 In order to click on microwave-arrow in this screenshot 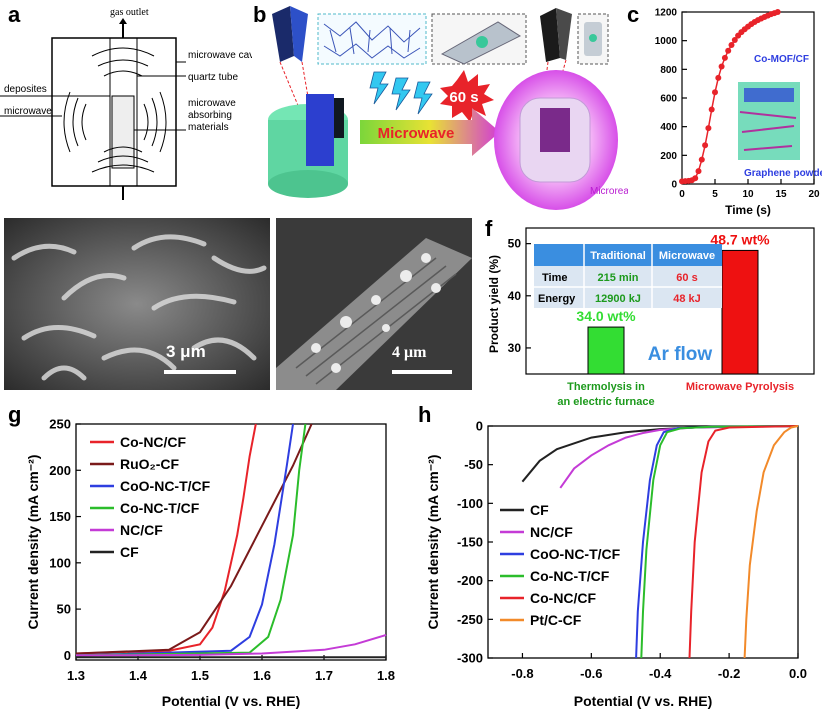, I will do `click(430, 132)`.